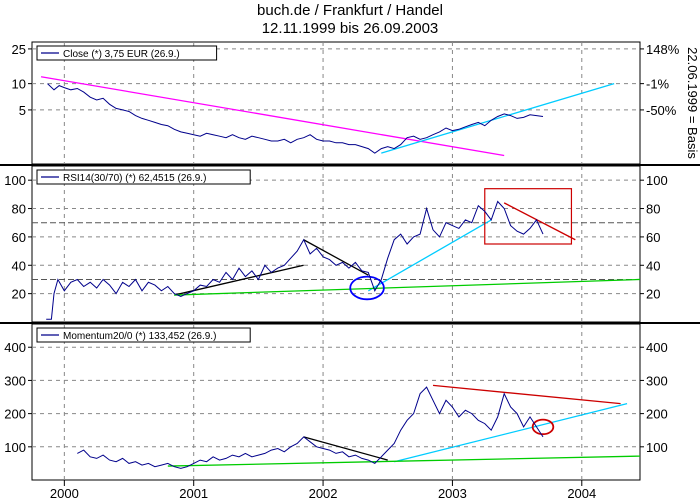 This screenshot has width=700, height=500. Describe the element at coordinates (121, 54) in the screenshot. I see `legend-label: Close (*) 3,75 EUR (26.9.)` at that location.